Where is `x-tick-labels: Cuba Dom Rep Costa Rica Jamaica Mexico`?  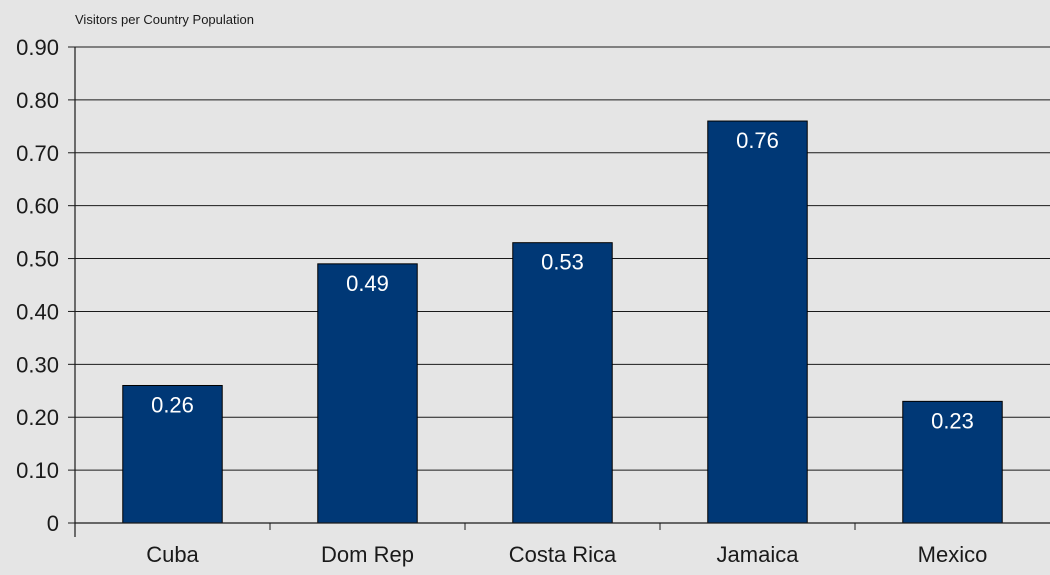 x-tick-labels: Cuba Dom Rep Costa Rica Jamaica Mexico is located at coordinates (566, 554).